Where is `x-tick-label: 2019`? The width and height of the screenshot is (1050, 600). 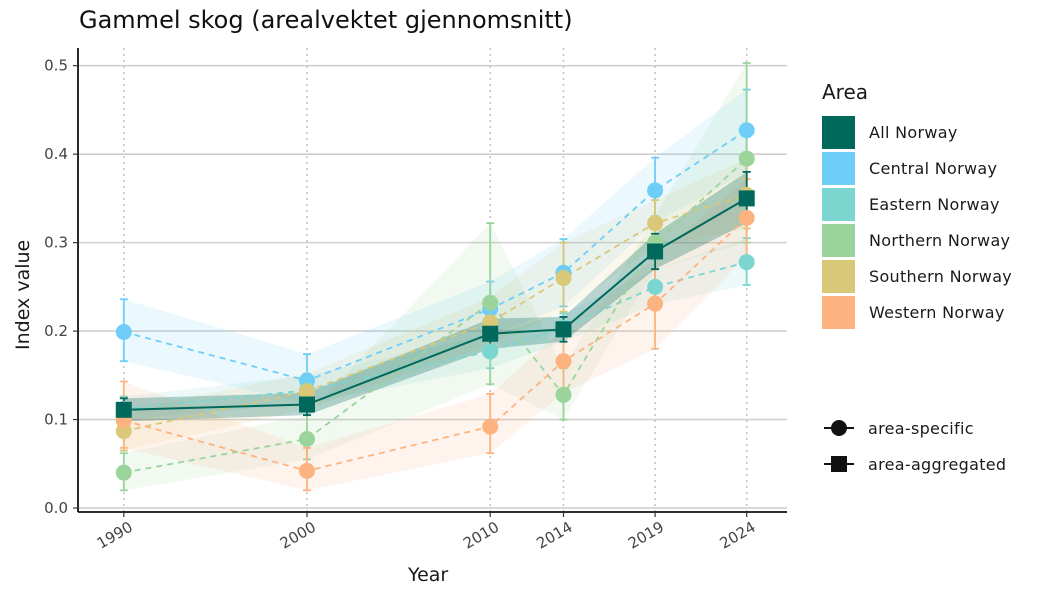 x-tick-label: 2019 is located at coordinates (646, 535).